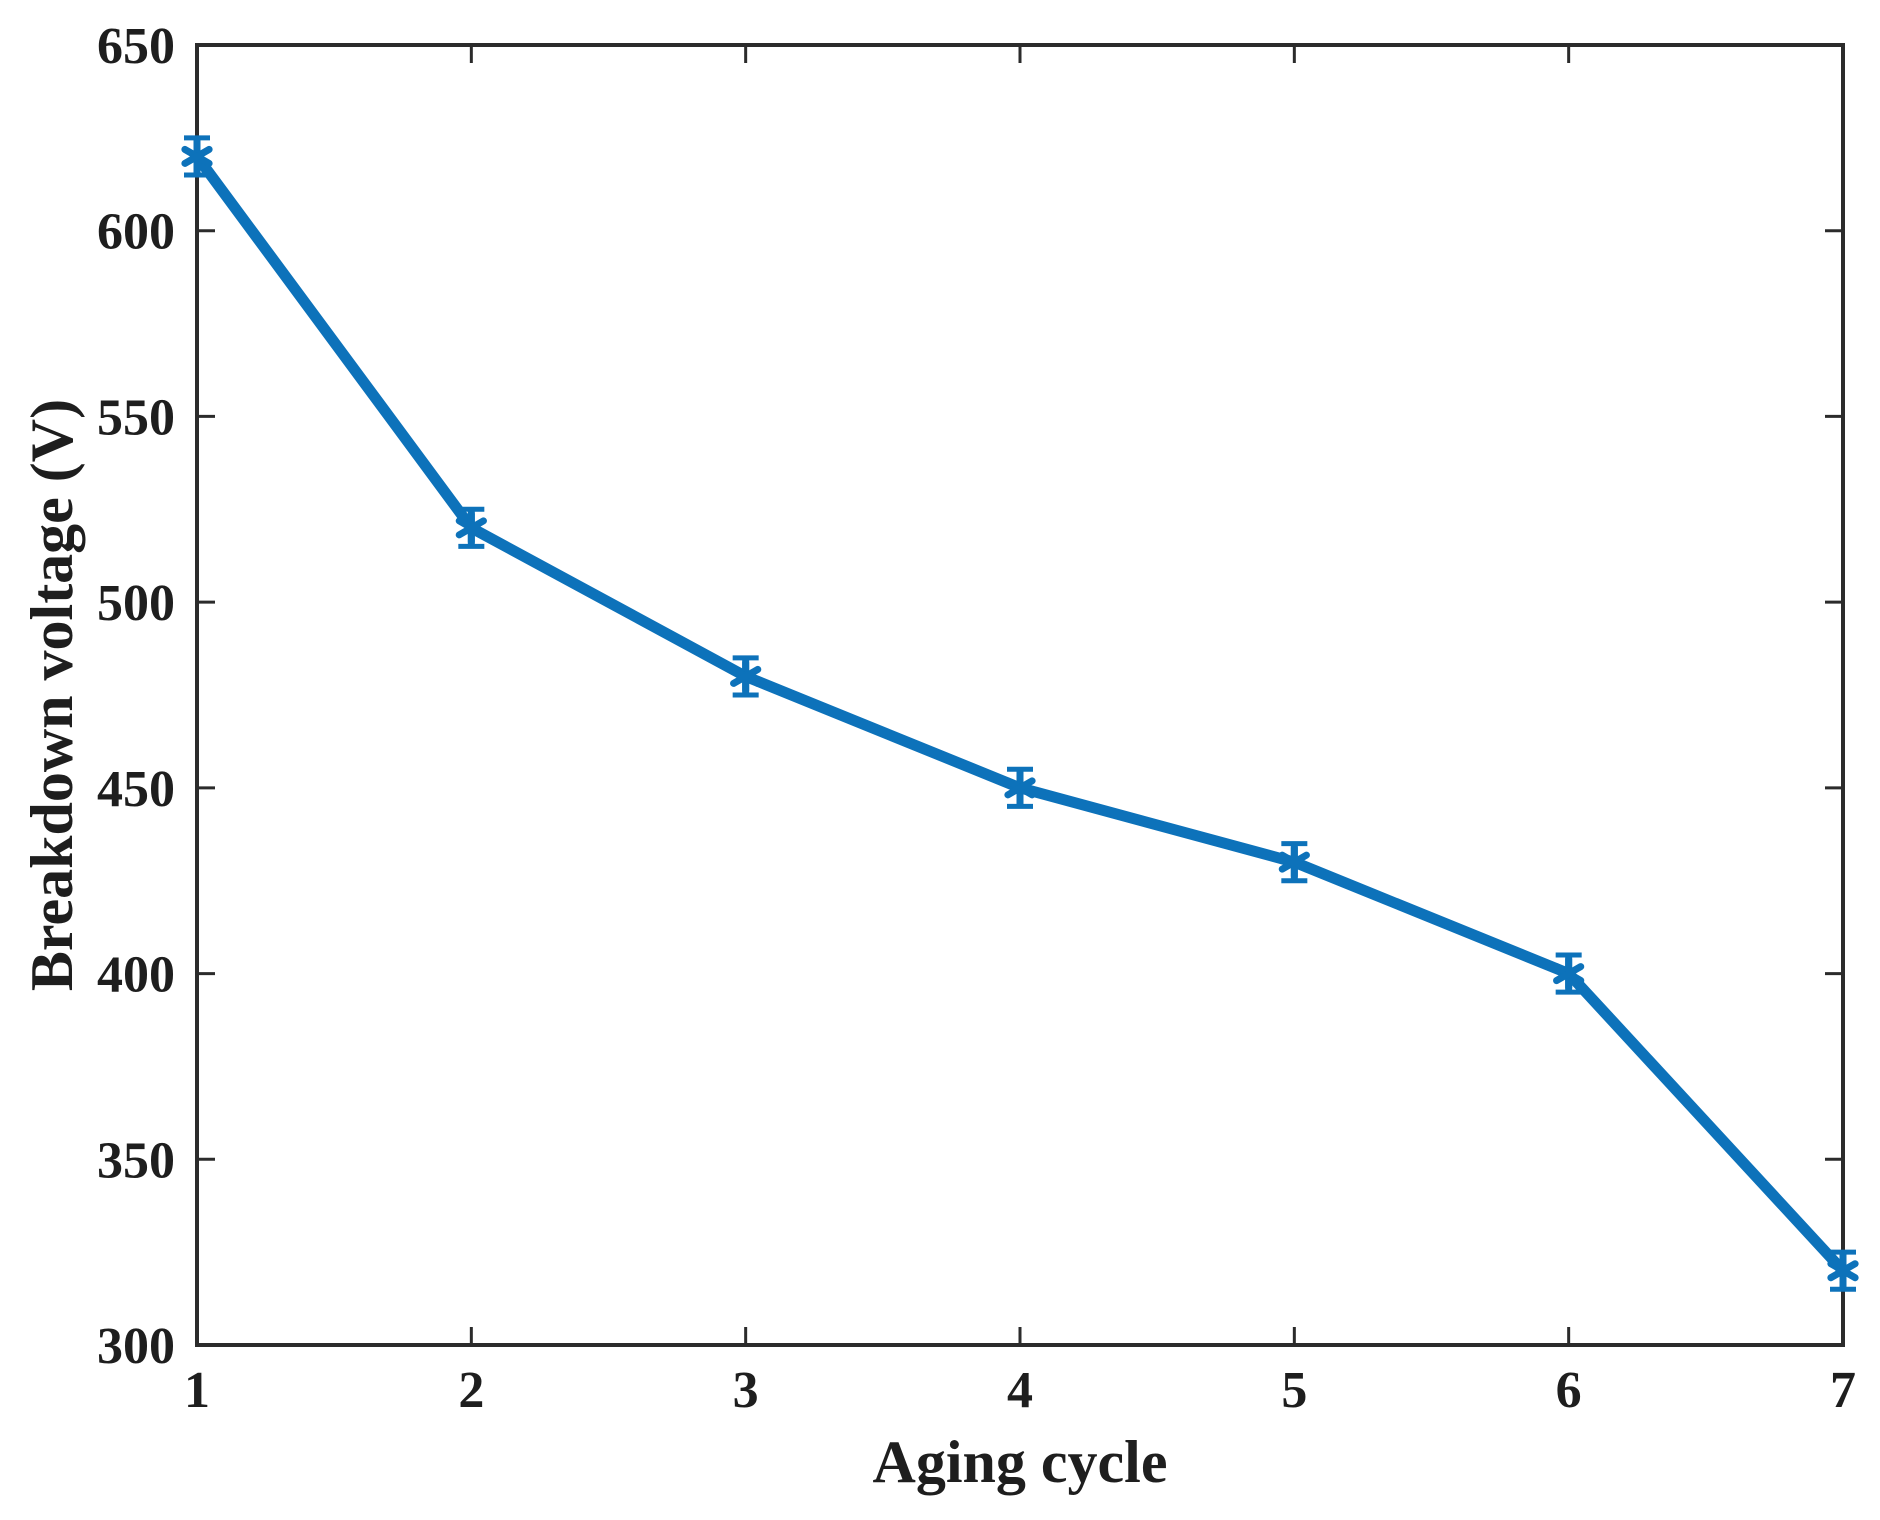 Image resolution: width=1880 pixels, height=1520 pixels. Describe the element at coordinates (1843, 1390) in the screenshot. I see `x-tick-label: 7` at that location.